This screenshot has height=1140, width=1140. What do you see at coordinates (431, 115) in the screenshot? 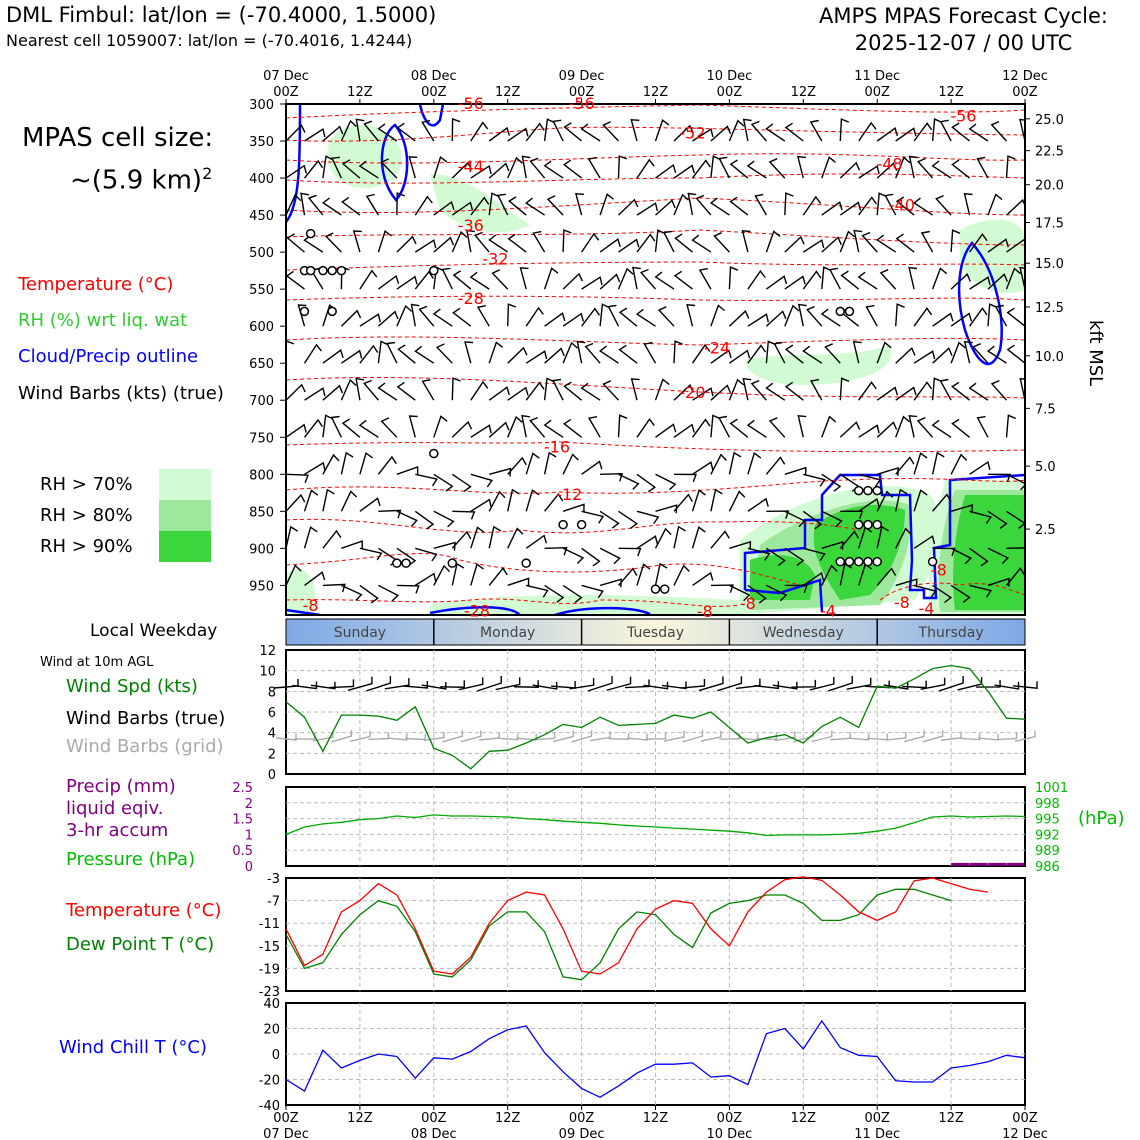
I see `cloud-outline` at bounding box center [431, 115].